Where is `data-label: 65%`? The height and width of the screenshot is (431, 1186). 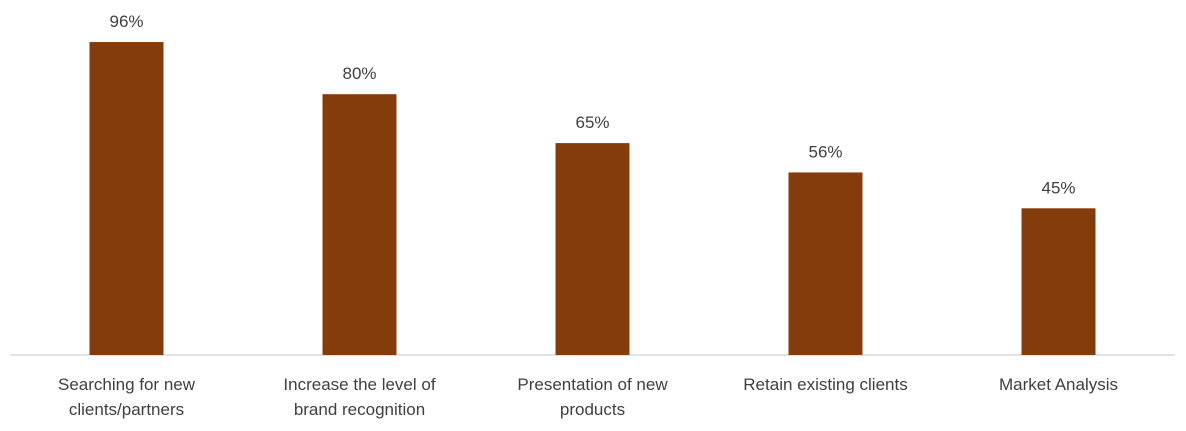
data-label: 65% is located at coordinates (592, 122).